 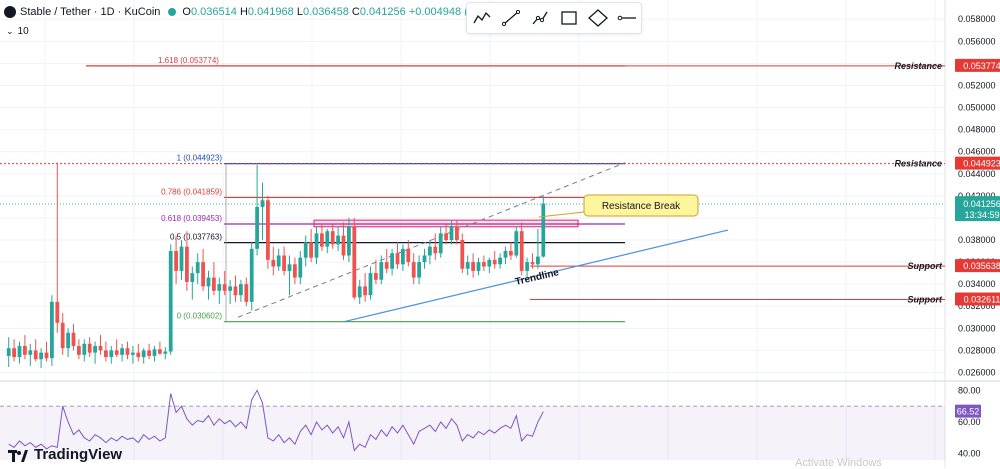 I want to click on rsi-value-tag, so click(x=968, y=411).